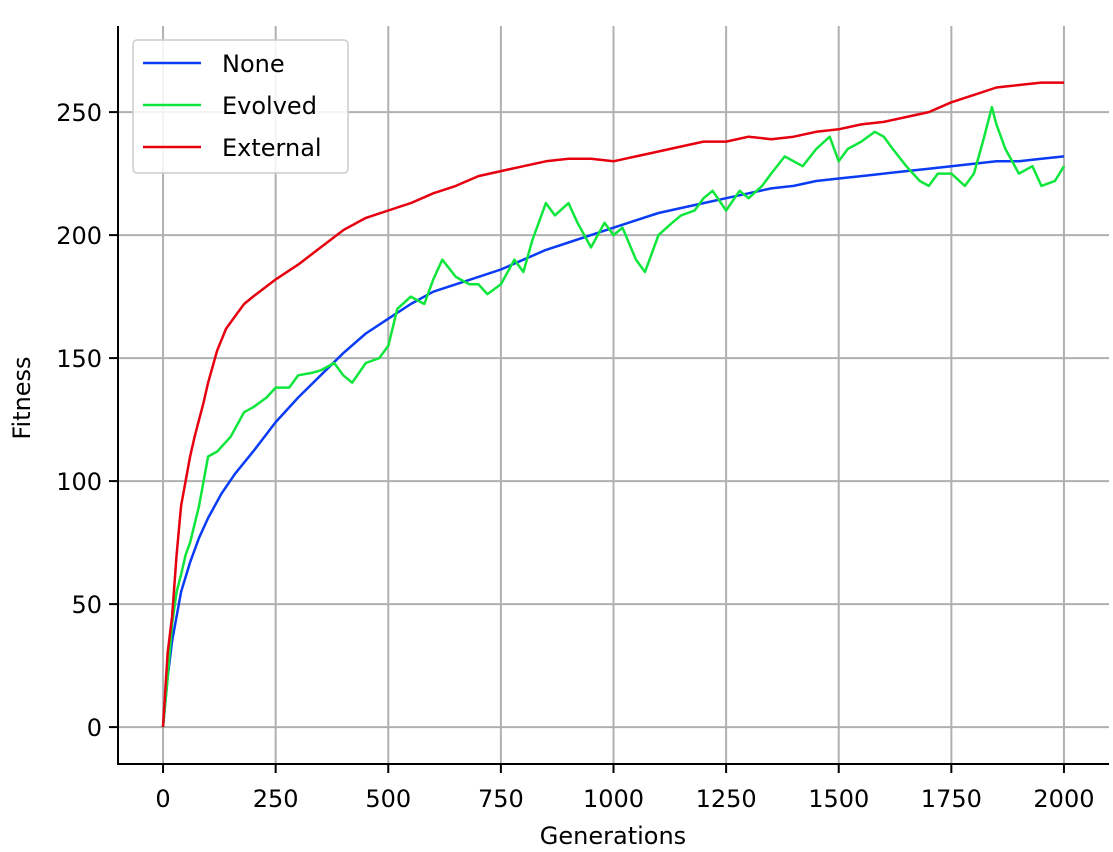  I want to click on x-tick-label: 500, so click(388, 799).